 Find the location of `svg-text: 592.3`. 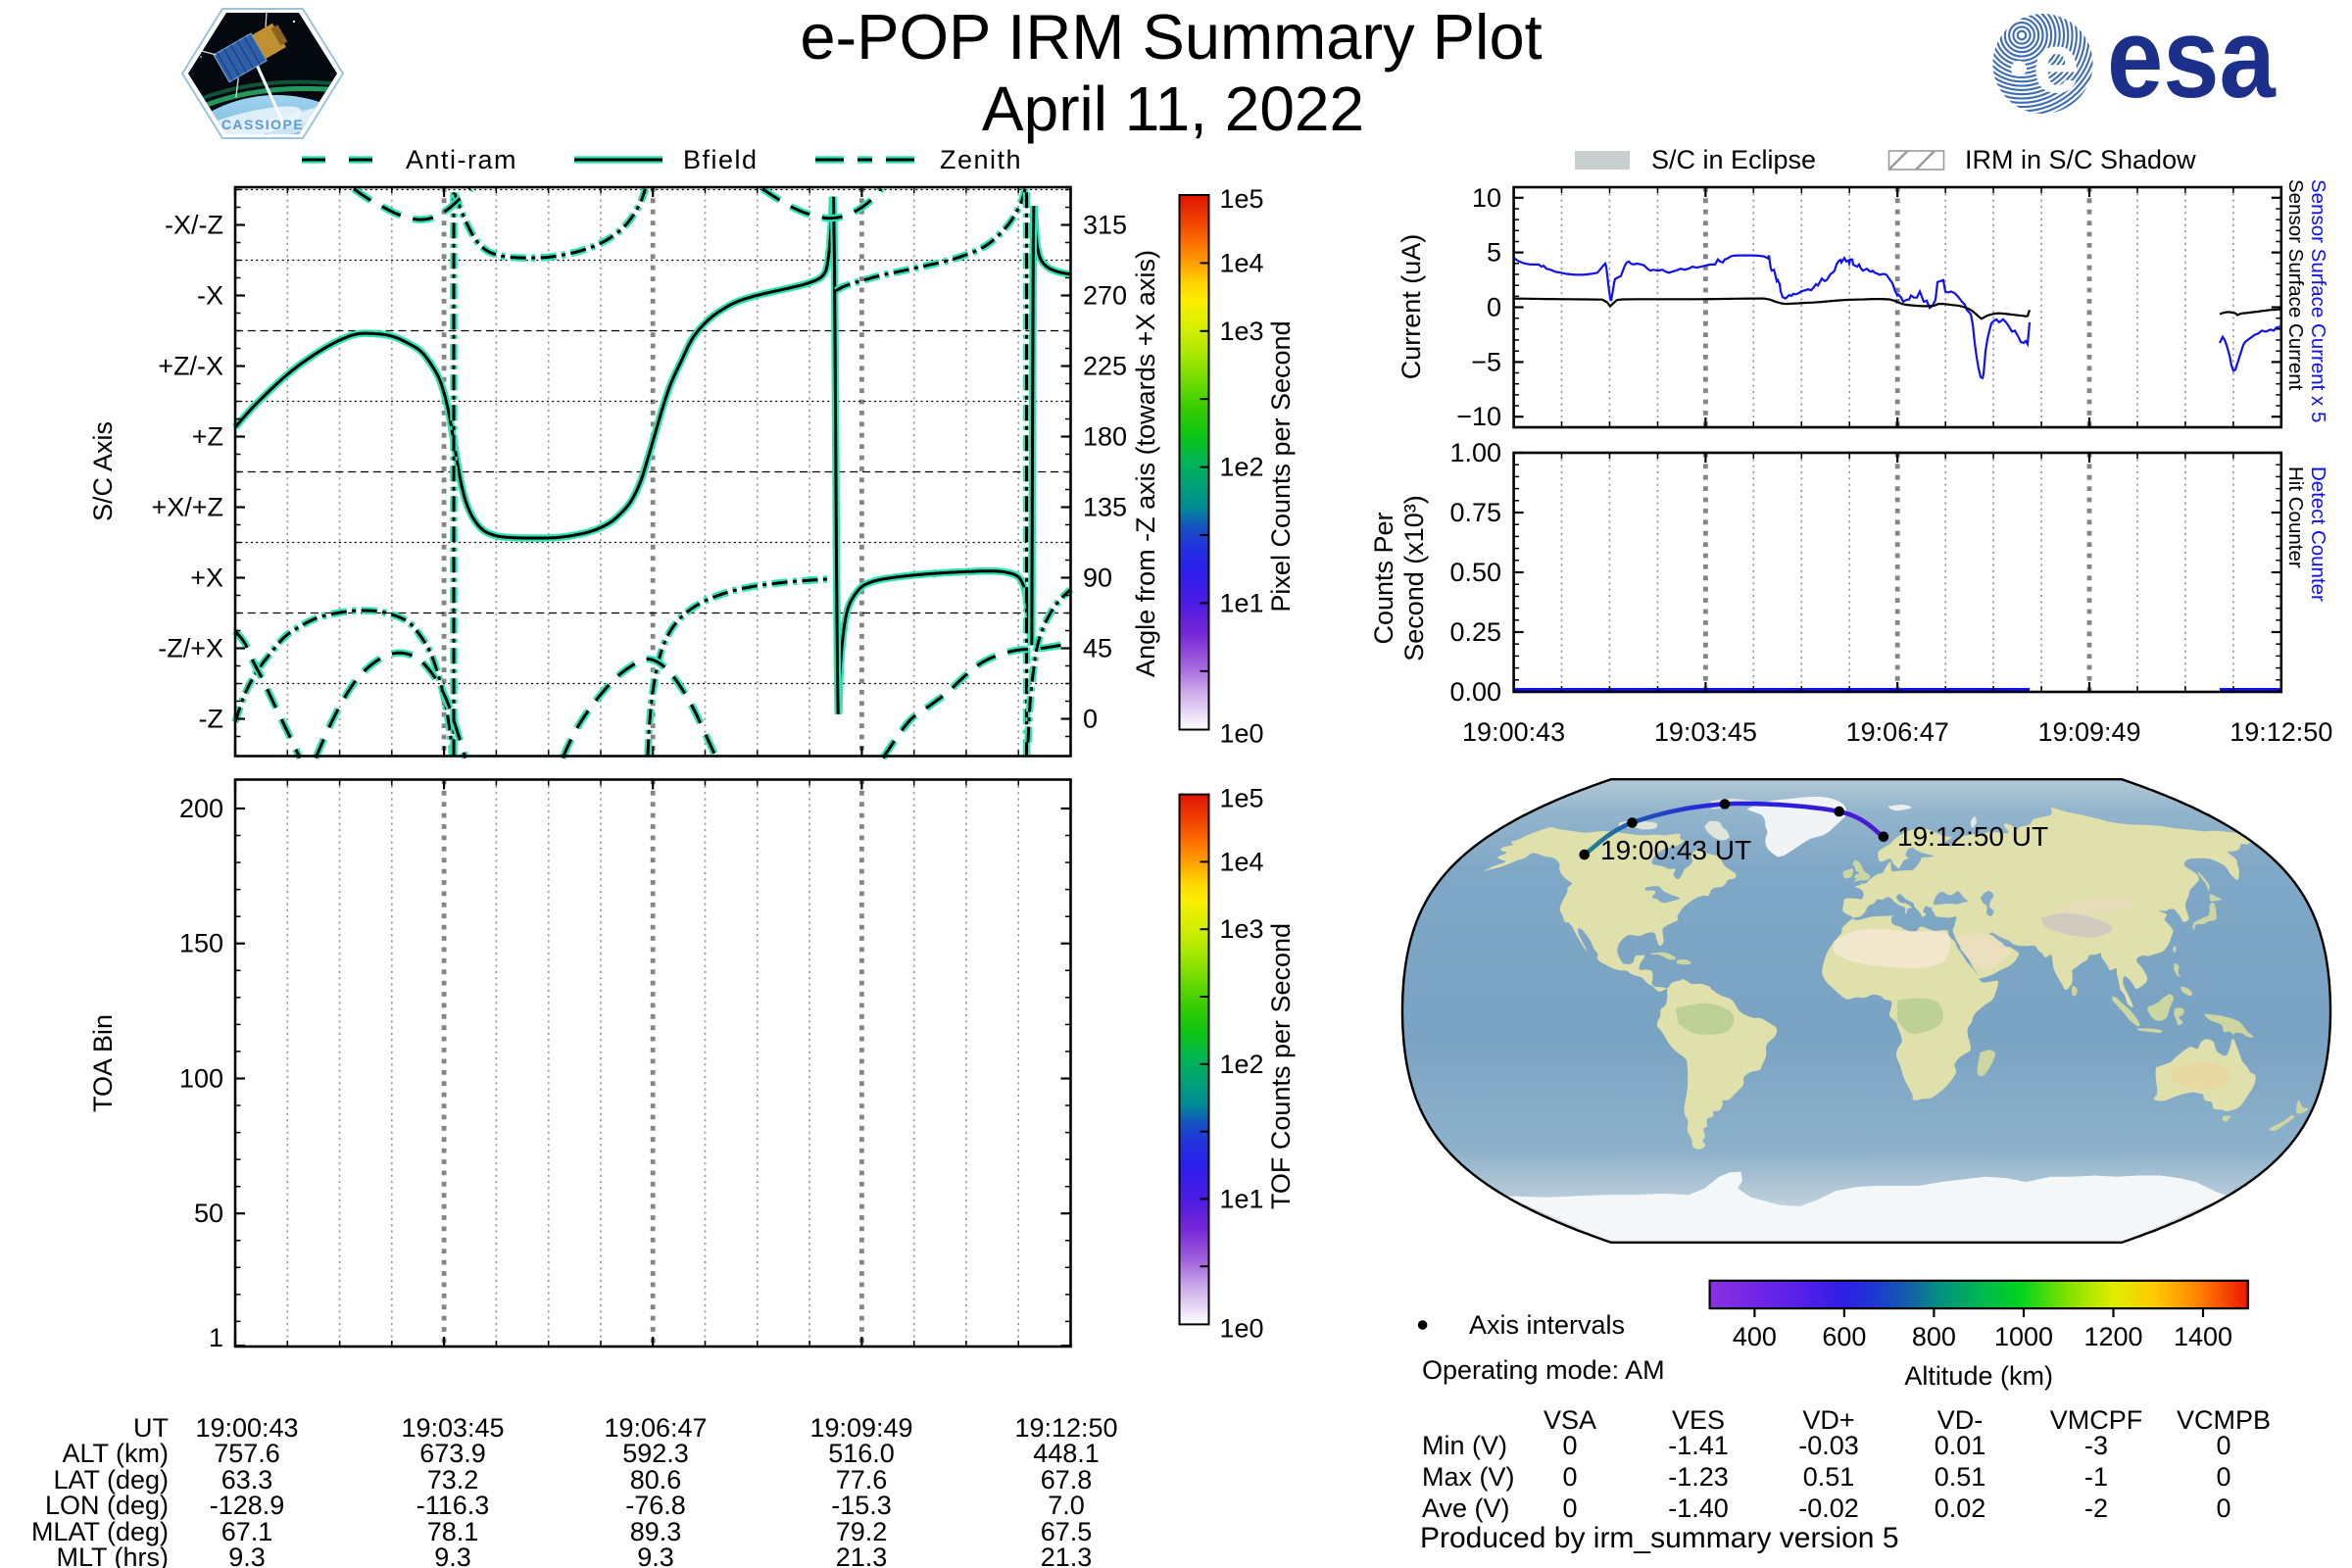

svg-text: 592.3 is located at coordinates (655, 1453).